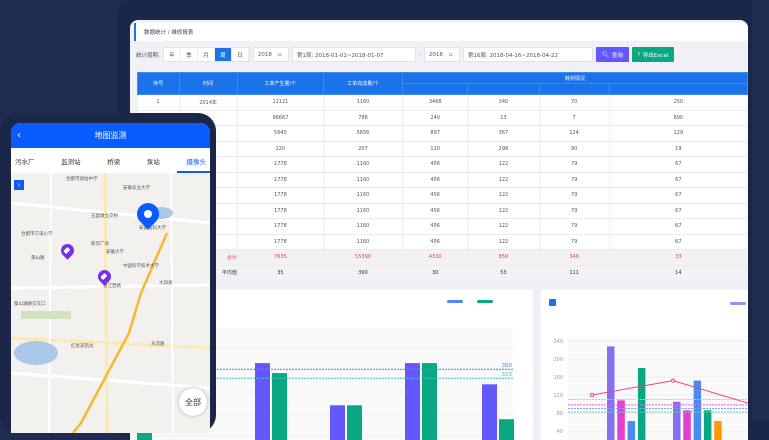 The height and width of the screenshot is (440, 769). Describe the element at coordinates (166, 283) in the screenshot. I see `map-label: 大润发` at that location.